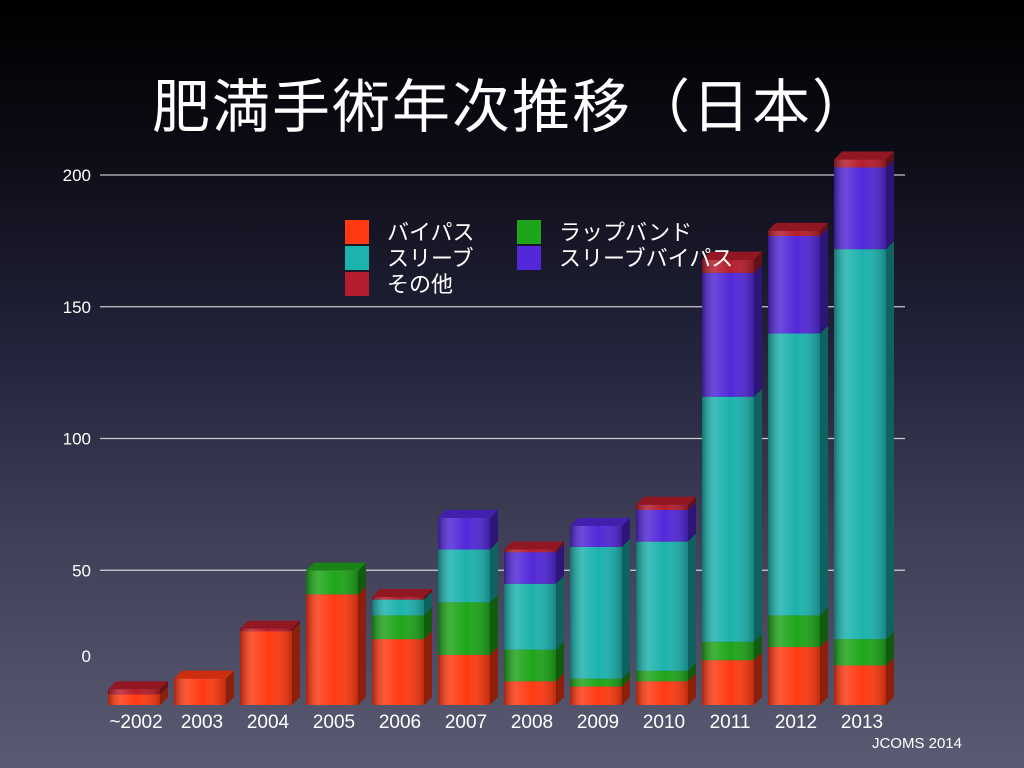  What do you see at coordinates (796, 722) in the screenshot?
I see `x-tick-label: 2012` at bounding box center [796, 722].